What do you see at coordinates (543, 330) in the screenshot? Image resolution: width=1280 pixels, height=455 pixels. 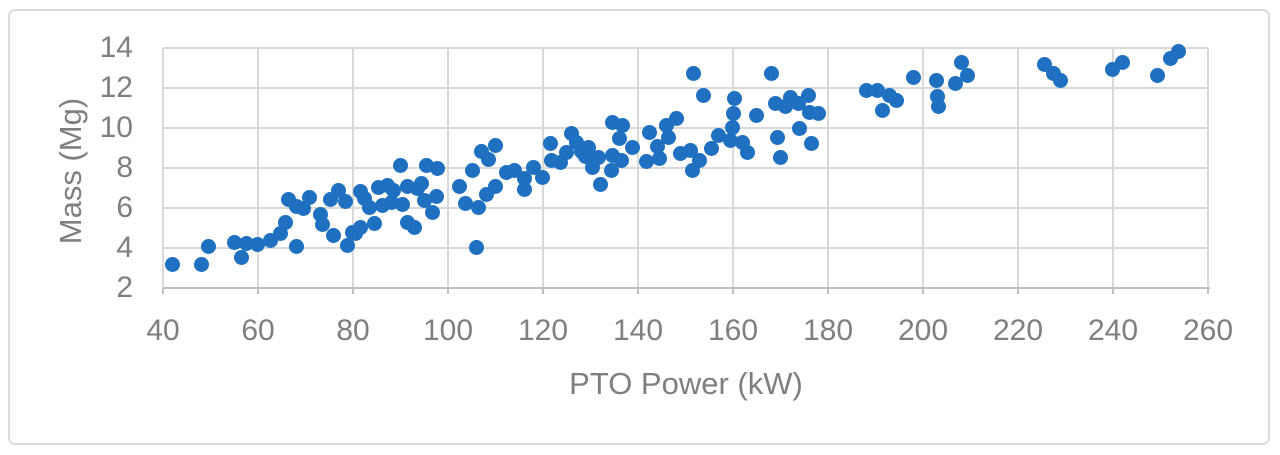 I see `x-tick-label: 120` at bounding box center [543, 330].